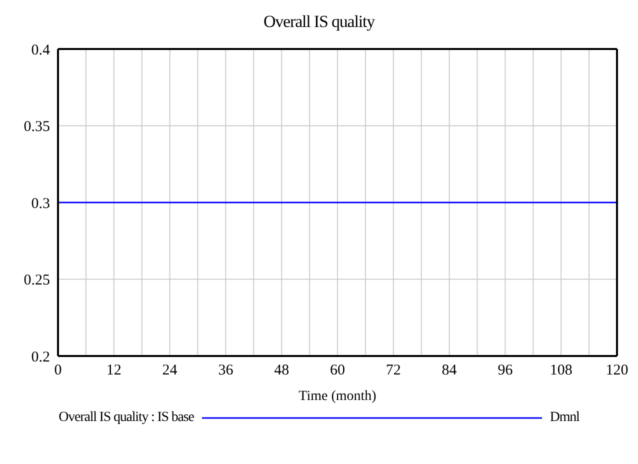 Image resolution: width=638 pixels, height=464 pixels. What do you see at coordinates (337, 396) in the screenshot?
I see `x-axis-title: Time (month)` at bounding box center [337, 396].